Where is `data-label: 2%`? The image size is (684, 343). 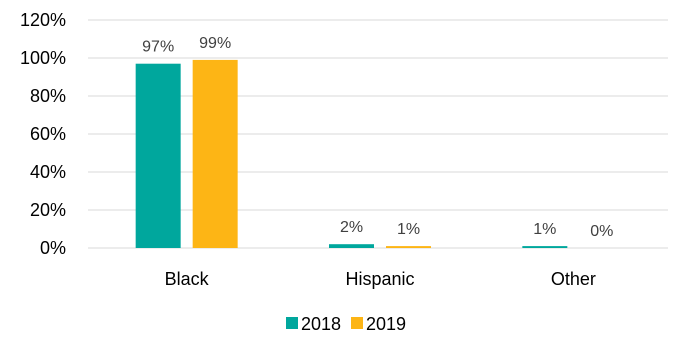 data-label: 2% is located at coordinates (351, 227).